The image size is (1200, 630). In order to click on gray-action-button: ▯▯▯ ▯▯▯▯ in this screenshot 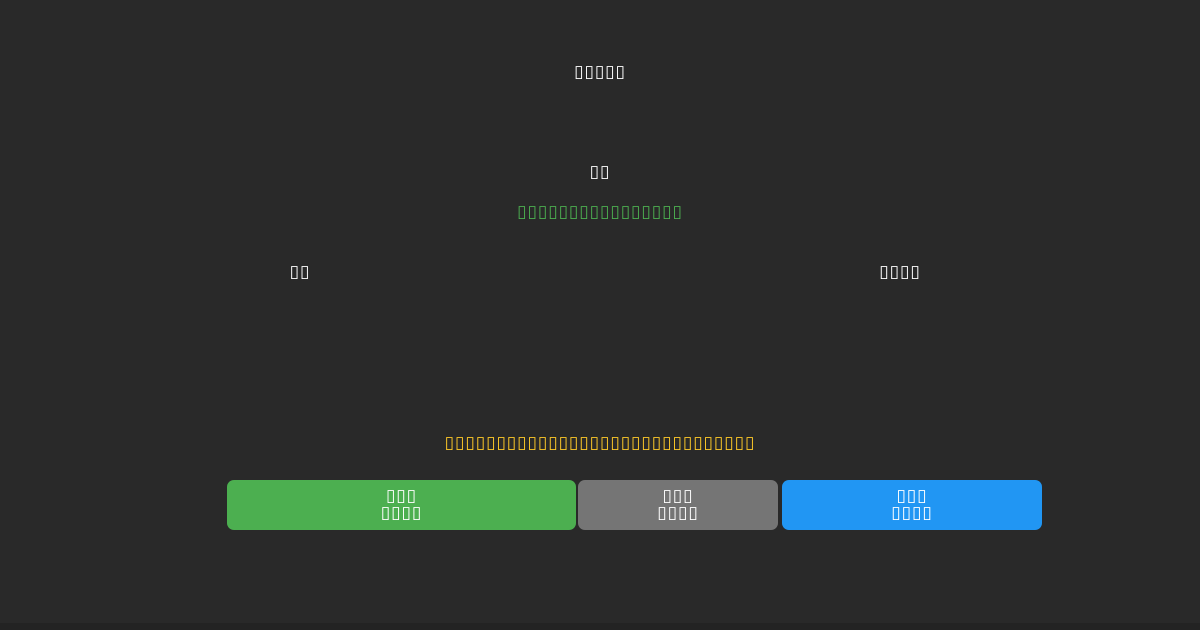, I will do `click(678, 505)`.